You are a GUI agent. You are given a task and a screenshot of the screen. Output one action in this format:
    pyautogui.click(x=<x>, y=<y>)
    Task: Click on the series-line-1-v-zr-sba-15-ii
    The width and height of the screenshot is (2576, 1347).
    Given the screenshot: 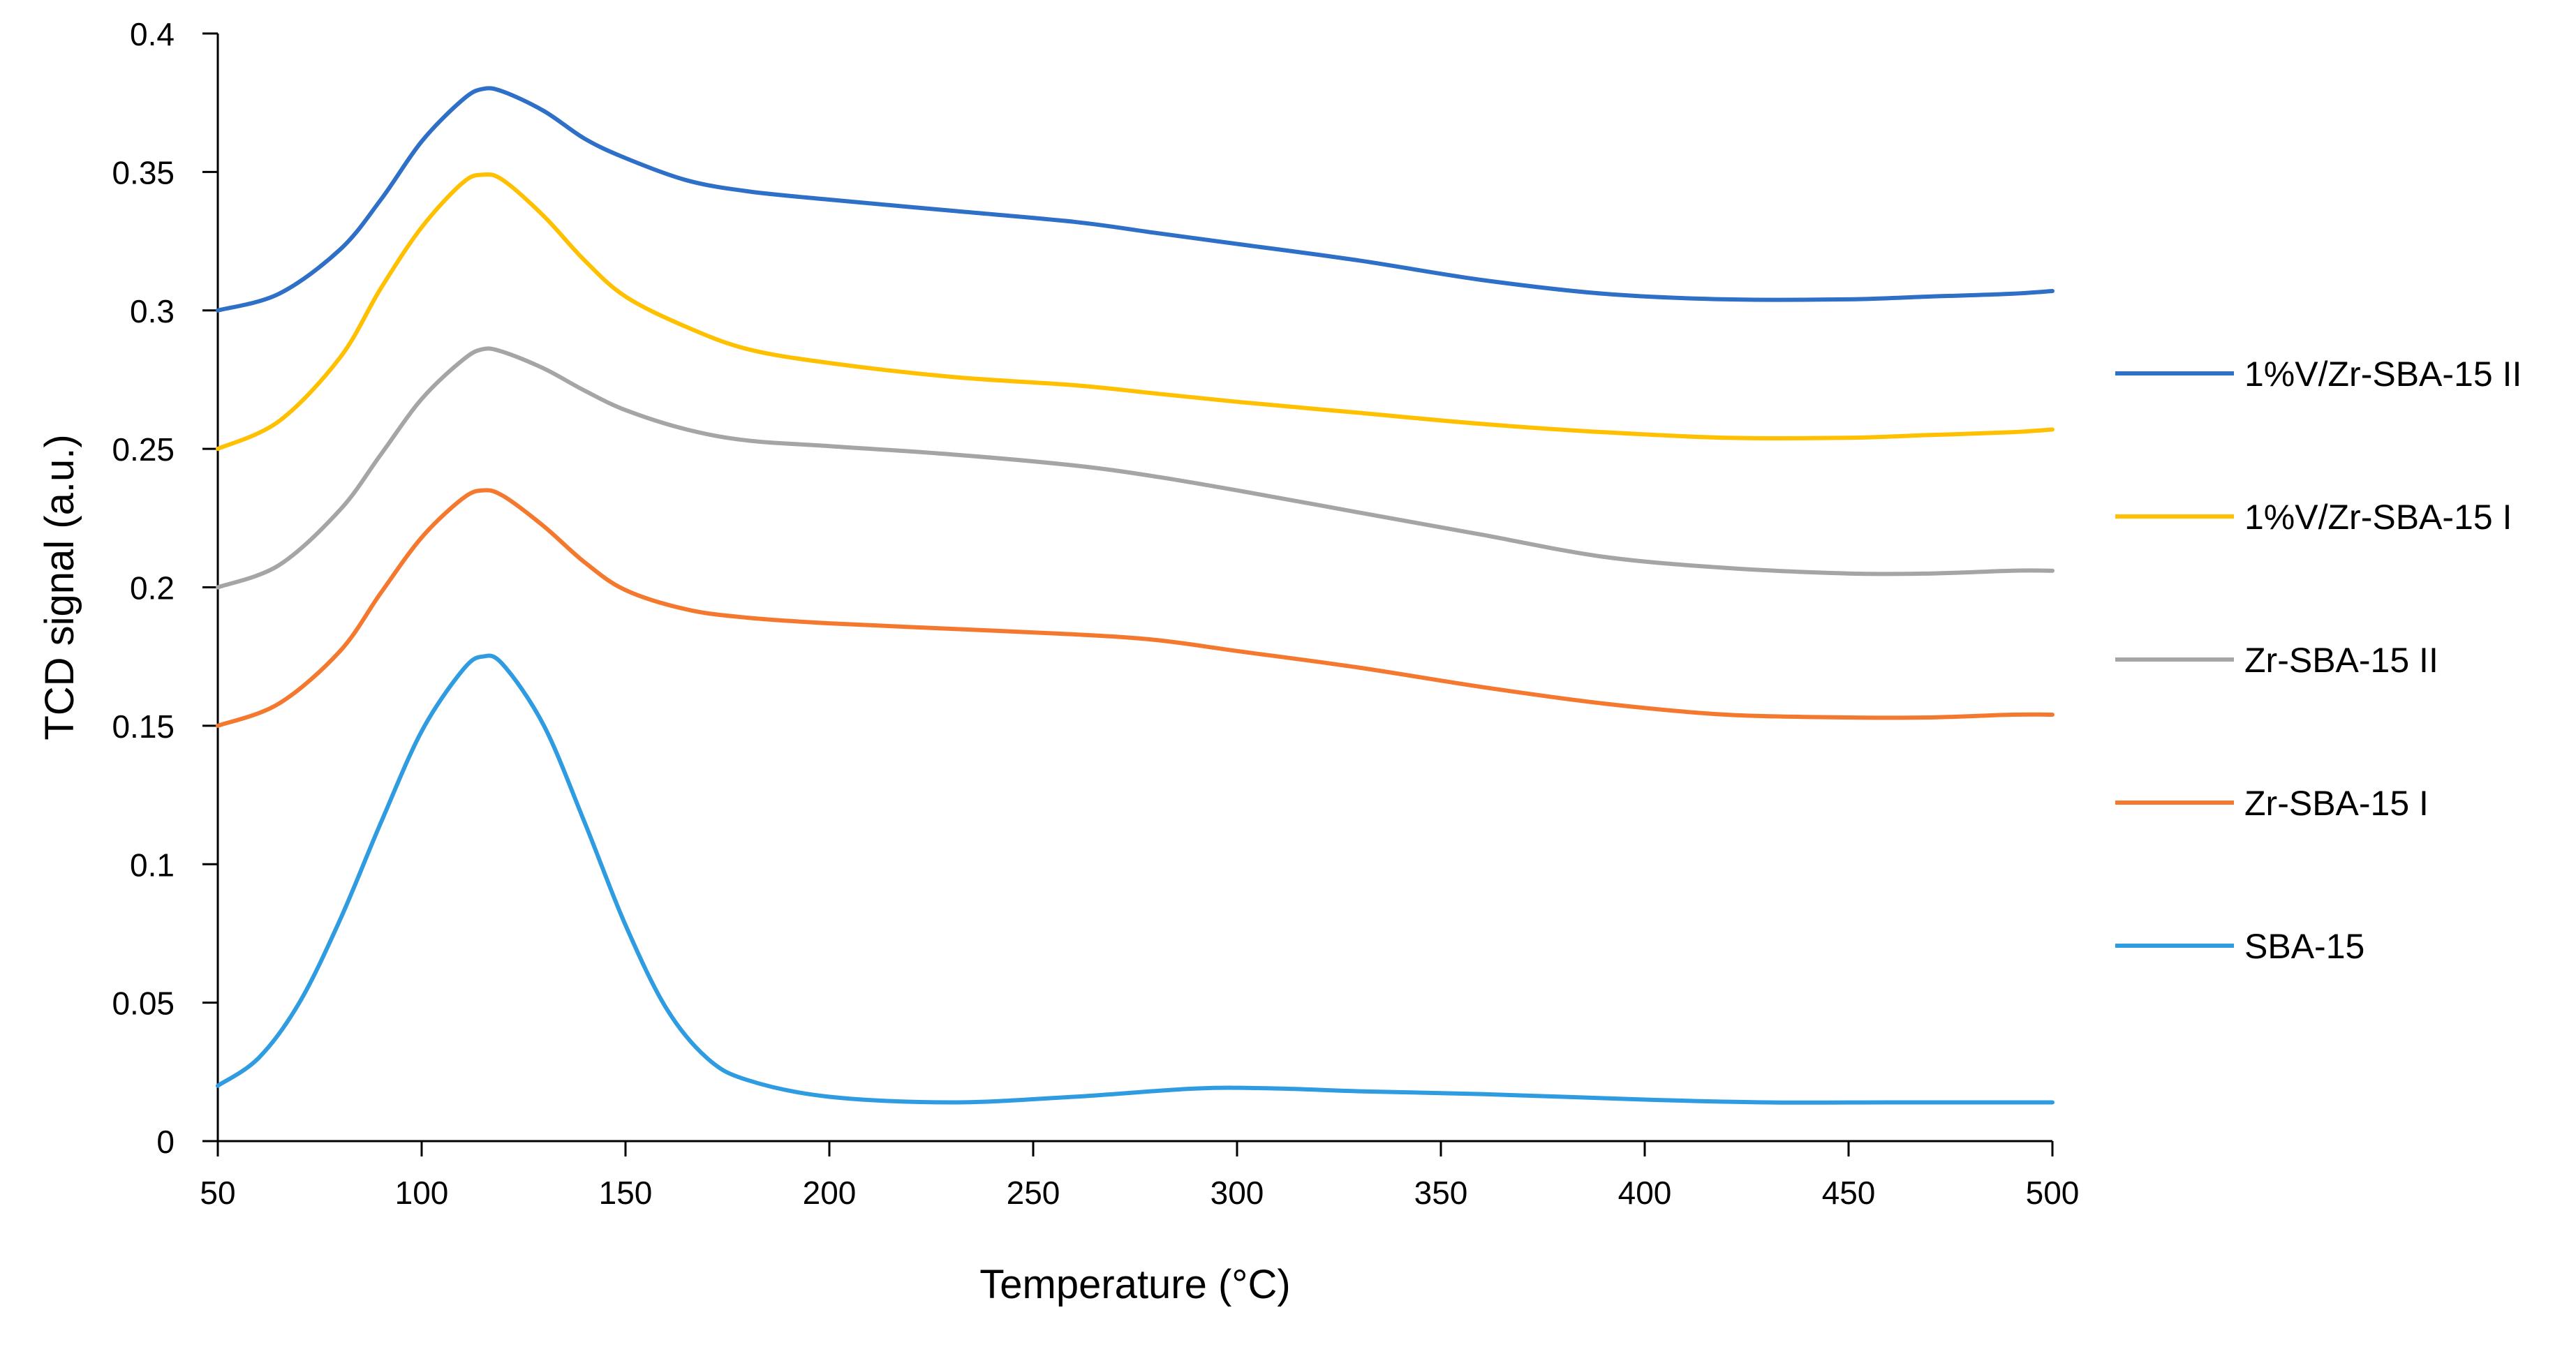 What is the action you would take?
    pyautogui.click(x=1135, y=199)
    